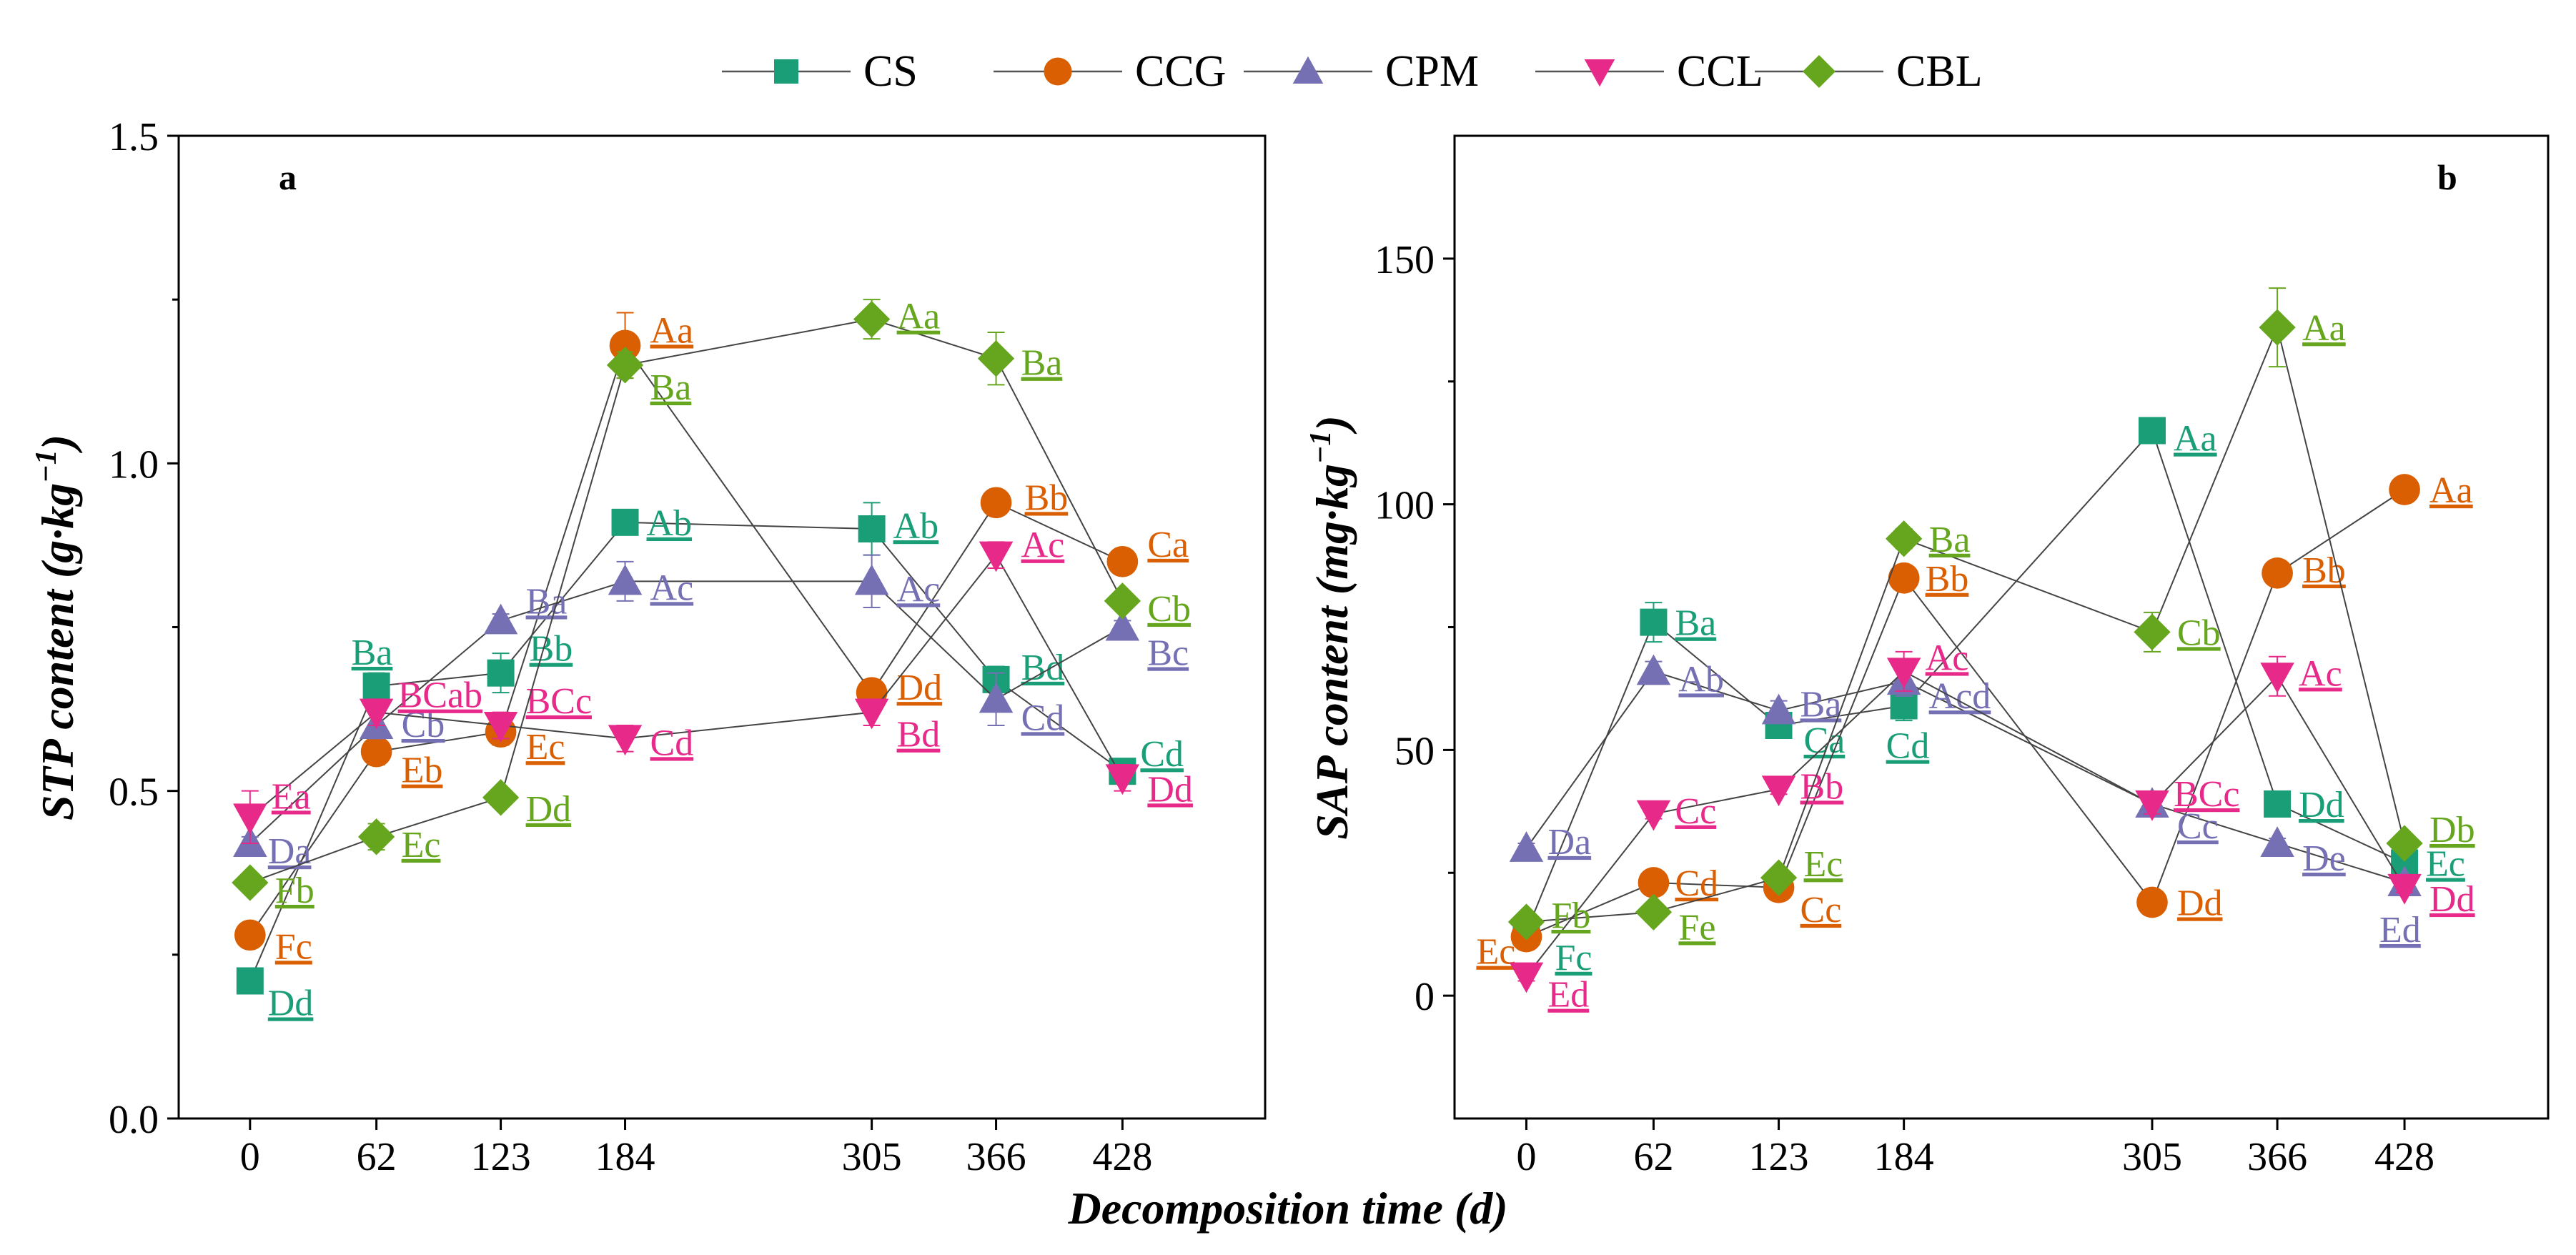 The height and width of the screenshot is (1255, 2576). Describe the element at coordinates (1047, 497) in the screenshot. I see `panel-a-sig-label-ccg: Bb` at that location.